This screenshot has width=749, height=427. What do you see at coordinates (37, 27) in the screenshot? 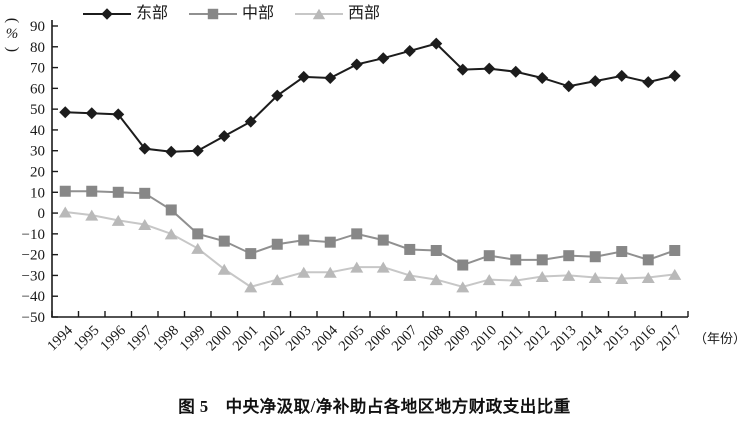
I see `y-tick-label: 90` at bounding box center [37, 27].